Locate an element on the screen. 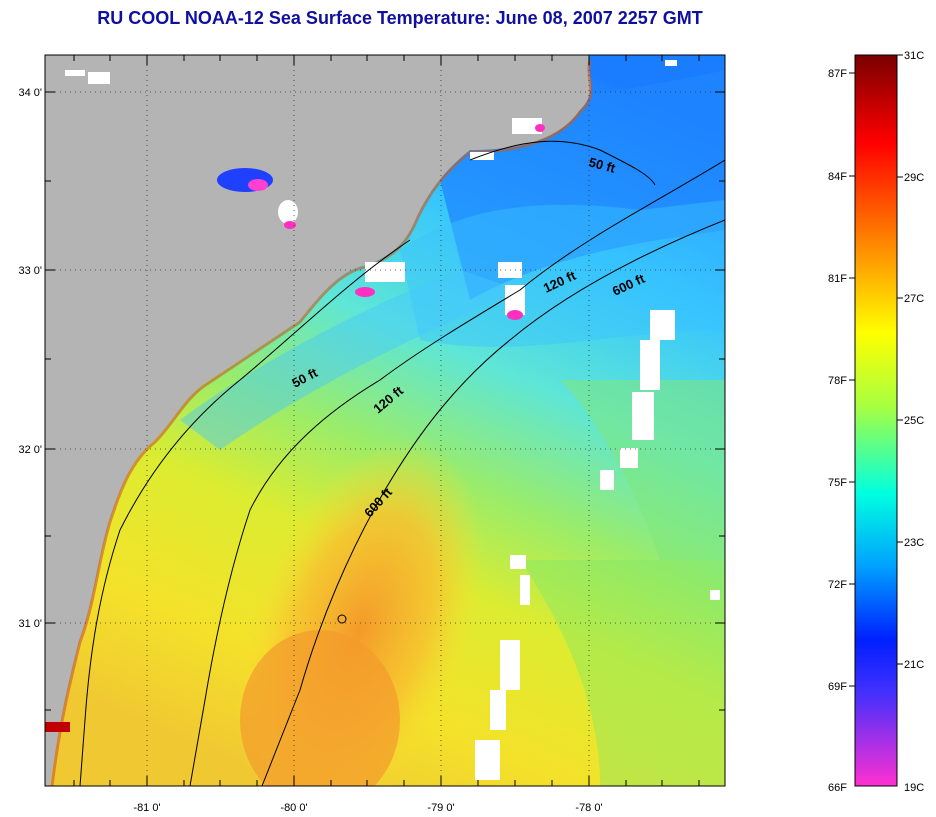 Image resolution: width=936 pixels, height=817 pixels. contour-label-50ft-north: 50 ft is located at coordinates (602, 165).